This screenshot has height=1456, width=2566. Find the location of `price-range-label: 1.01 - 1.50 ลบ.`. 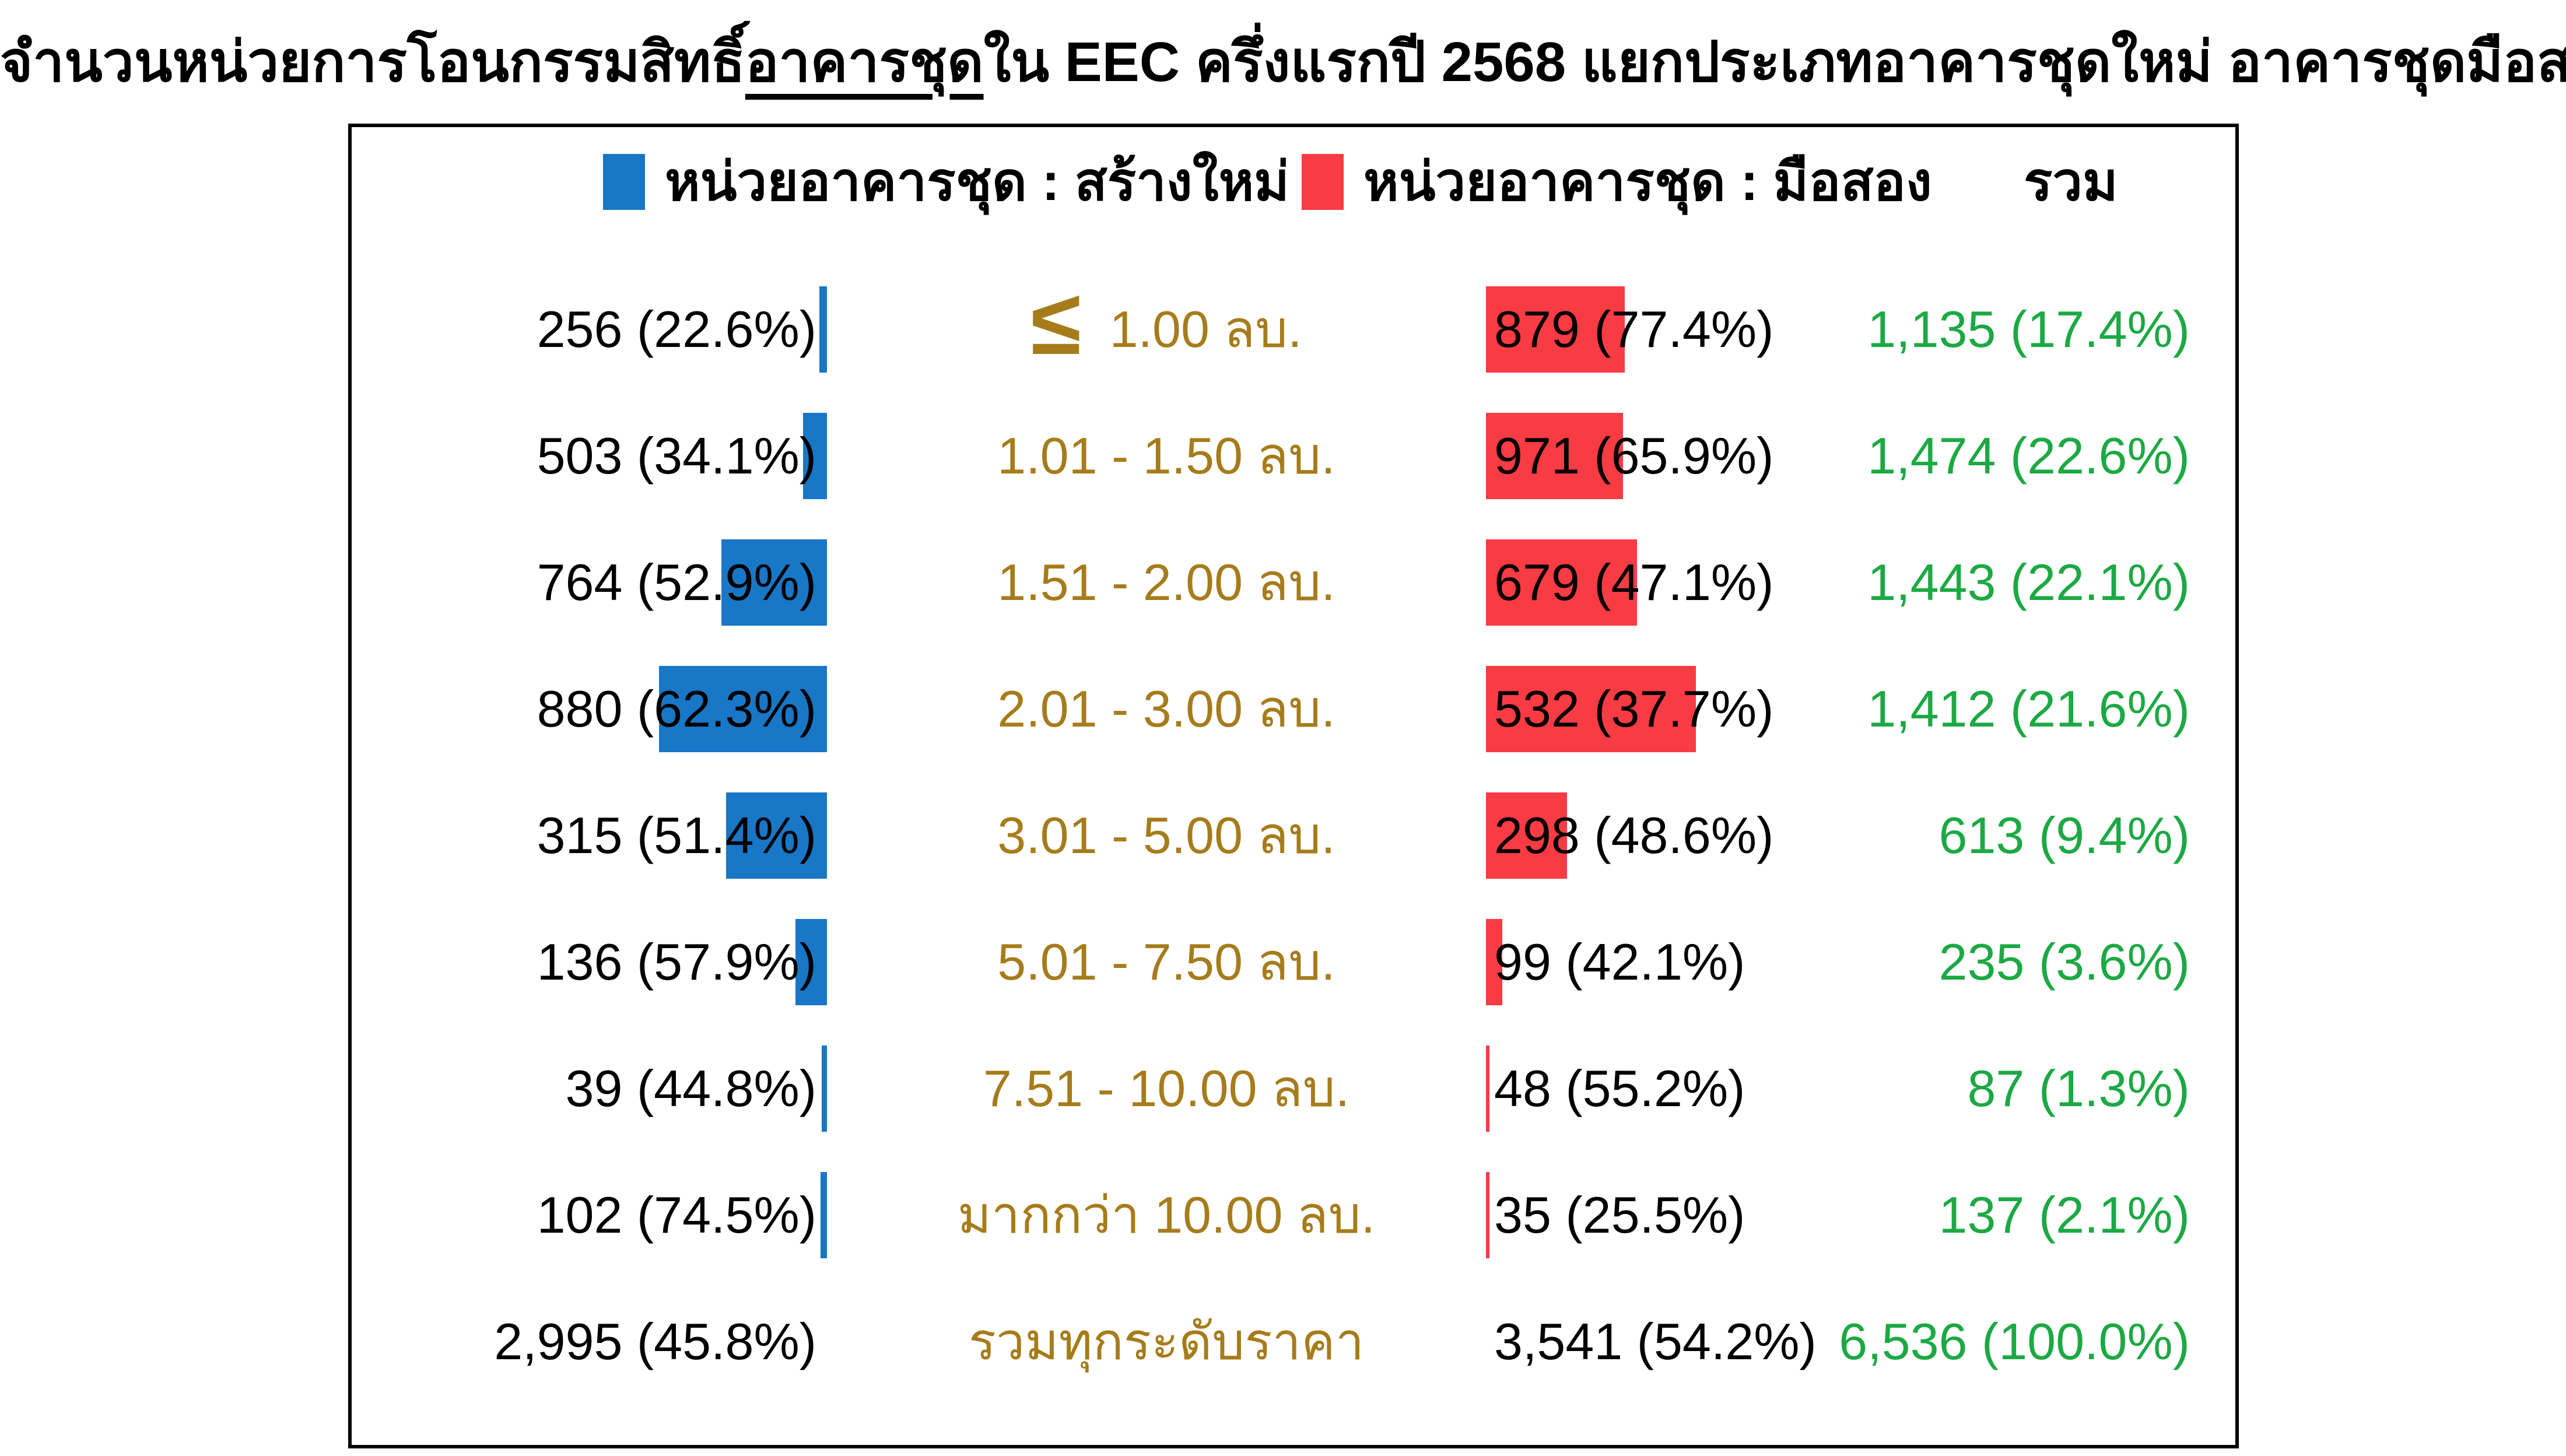

price-range-label: 1.01 - 1.50 ลบ. is located at coordinates (1166, 456).